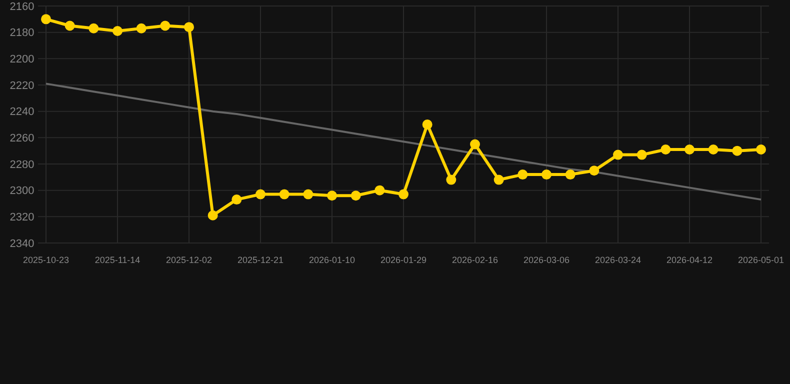  Describe the element at coordinates (46, 260) in the screenshot. I see `x-tick-label: 2025-10-23` at that location.